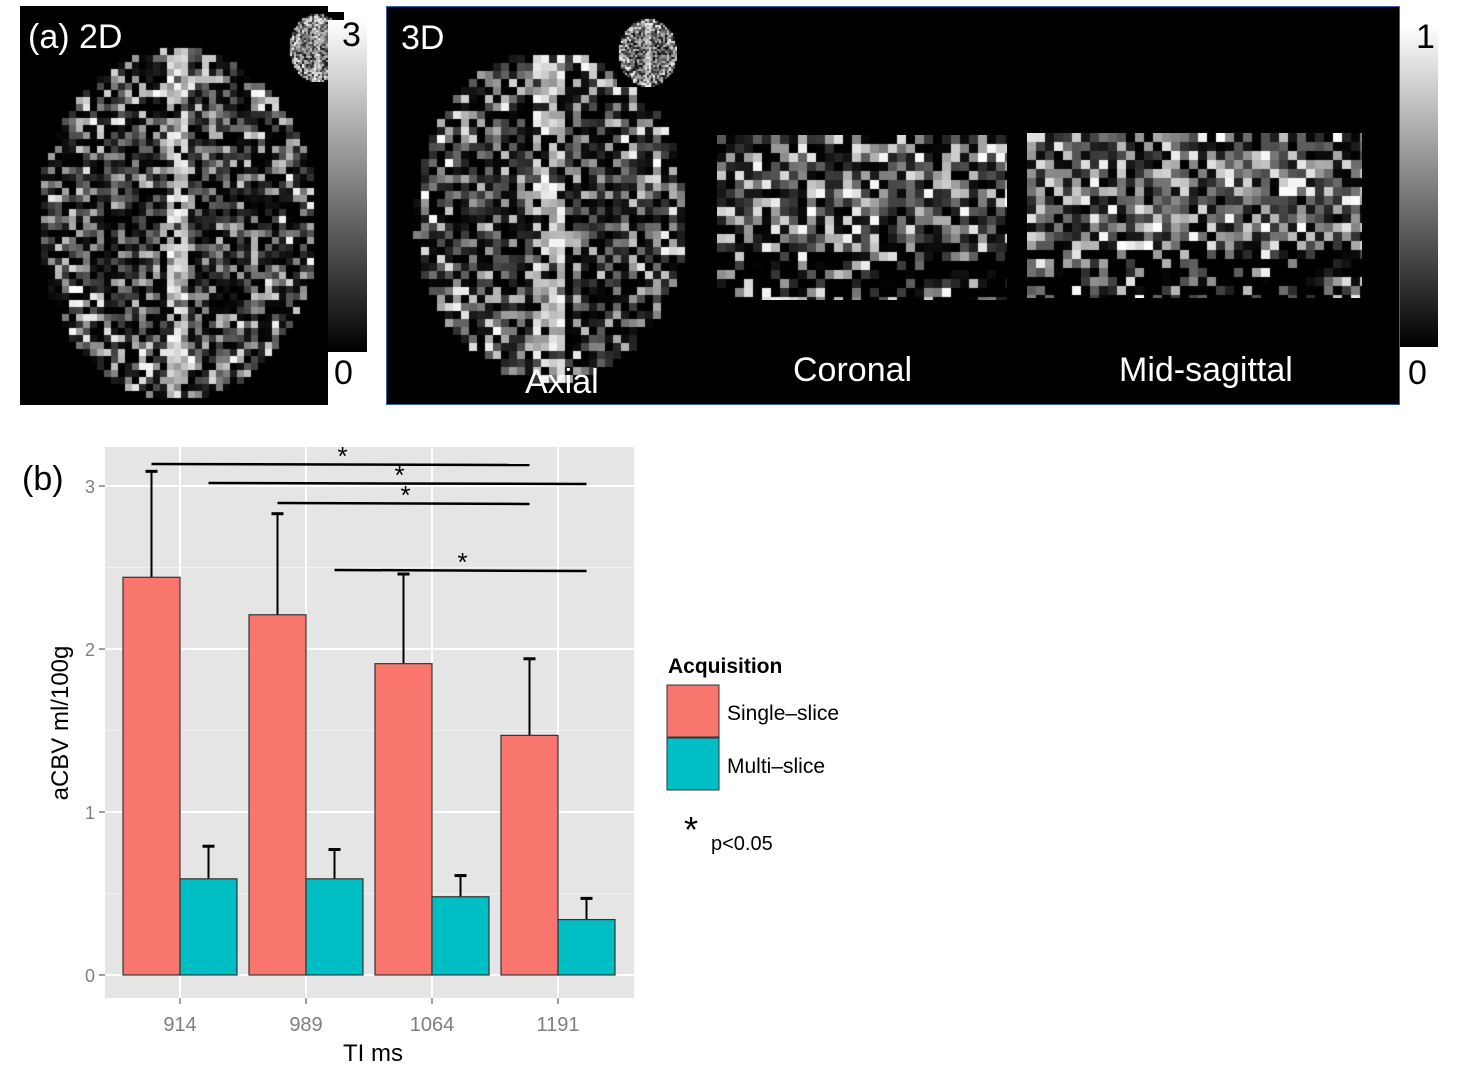 This screenshot has height=1085, width=1460. Describe the element at coordinates (547, 217) in the screenshot. I see `axial-3d-cbv-map` at that location.